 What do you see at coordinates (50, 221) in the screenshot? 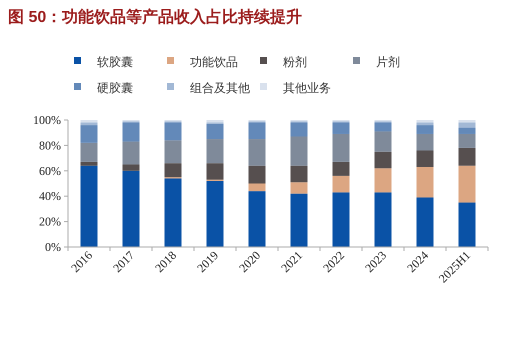
I see `y-tick-label: 20%` at bounding box center [50, 221].